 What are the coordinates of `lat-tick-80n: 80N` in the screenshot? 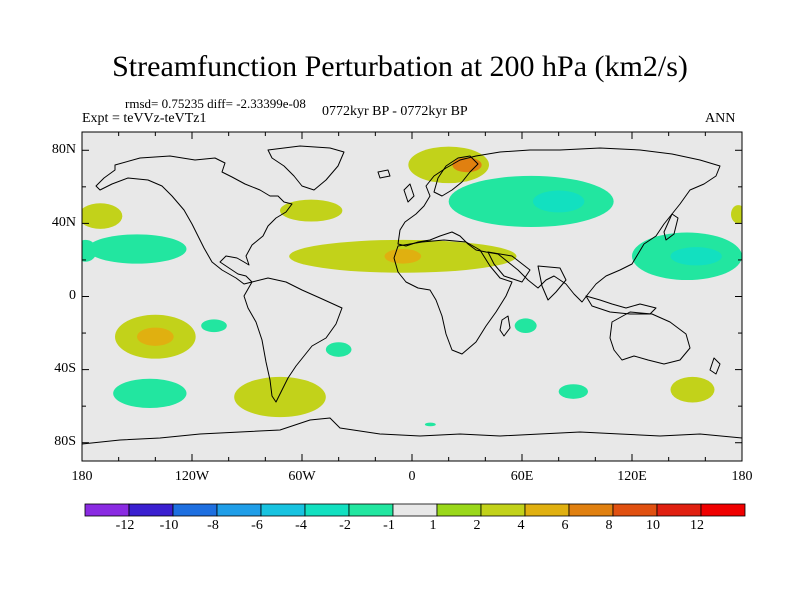 It's located at (63, 149).